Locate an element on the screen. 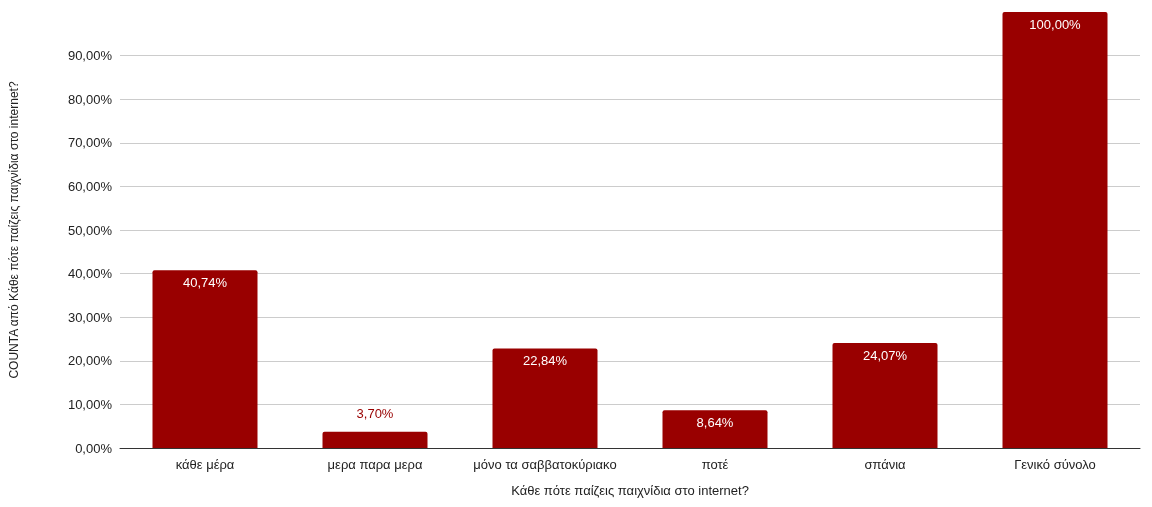 The height and width of the screenshot is (507, 1152). data-label: 22,84% is located at coordinates (545, 361).